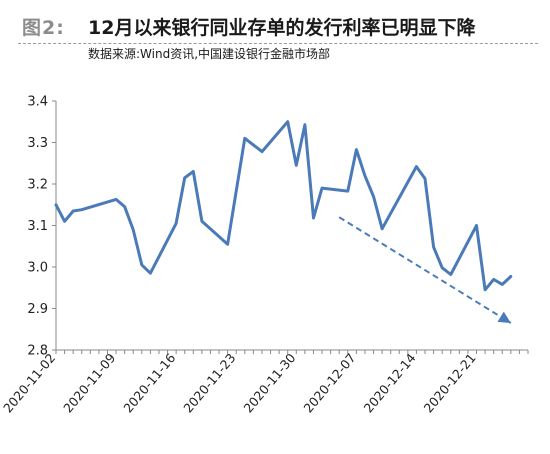 The width and height of the screenshot is (550, 454). What do you see at coordinates (37, 309) in the screenshot?
I see `y-tick-label: 2.9` at bounding box center [37, 309].